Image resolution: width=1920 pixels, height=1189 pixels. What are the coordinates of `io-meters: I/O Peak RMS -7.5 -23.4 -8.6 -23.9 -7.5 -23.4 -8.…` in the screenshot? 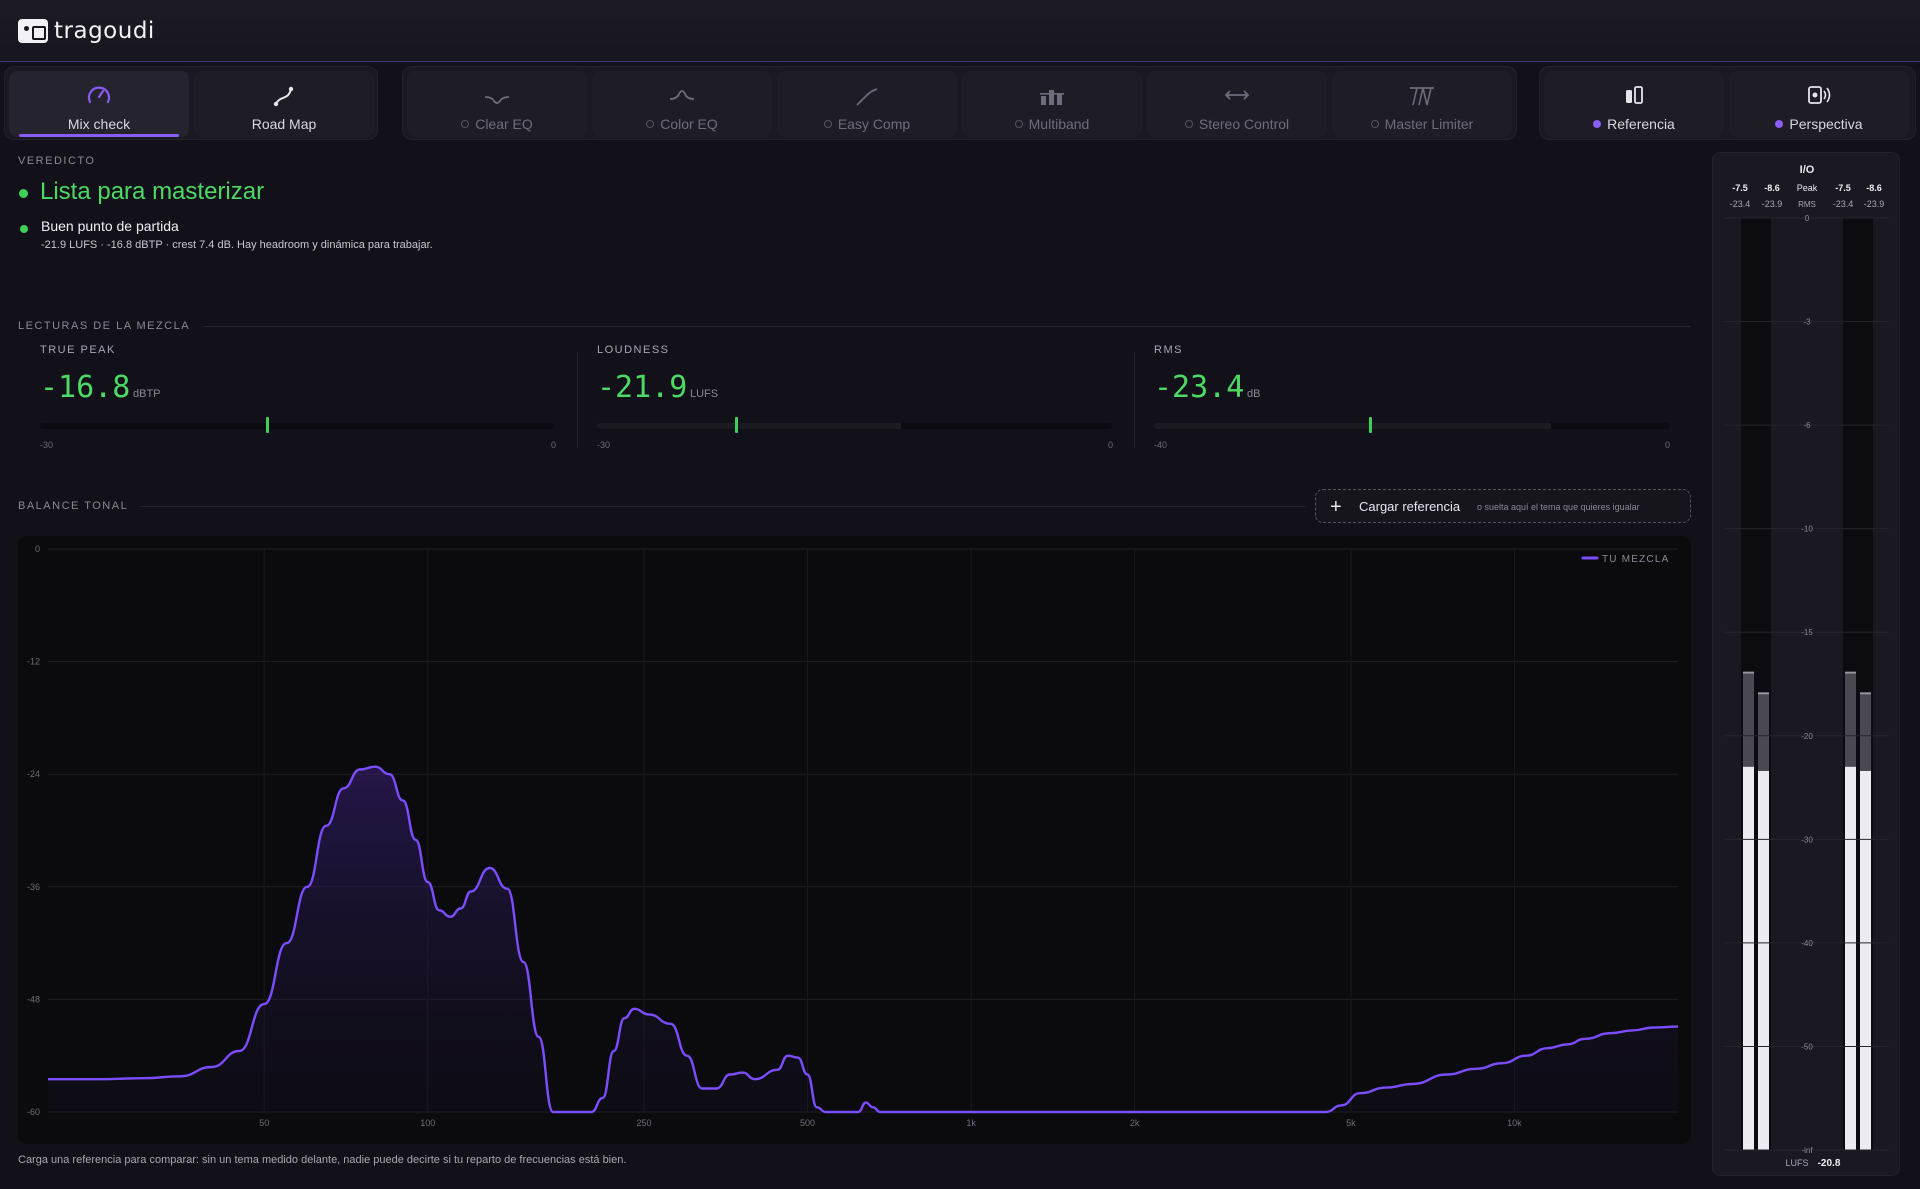 It's located at (1807, 666).